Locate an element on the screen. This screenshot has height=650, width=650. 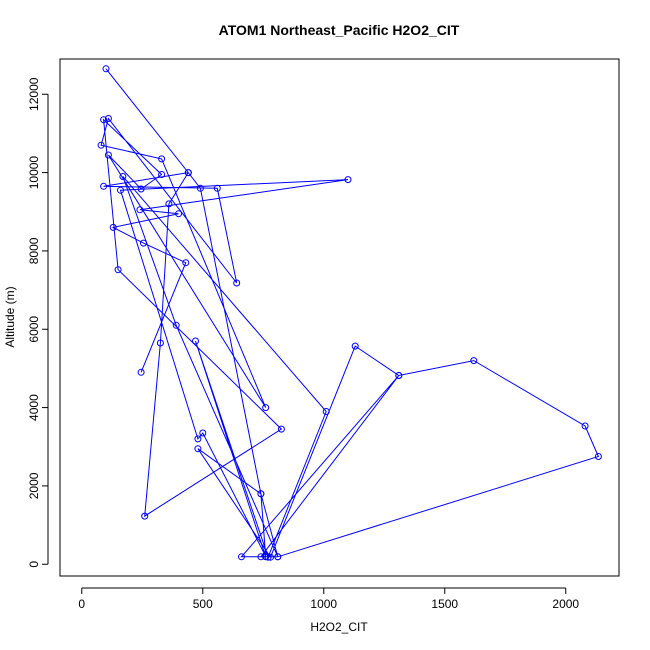
y-axis: 0 2000 4000 6000 8000 10000 12000 is located at coordinates (38, 322).